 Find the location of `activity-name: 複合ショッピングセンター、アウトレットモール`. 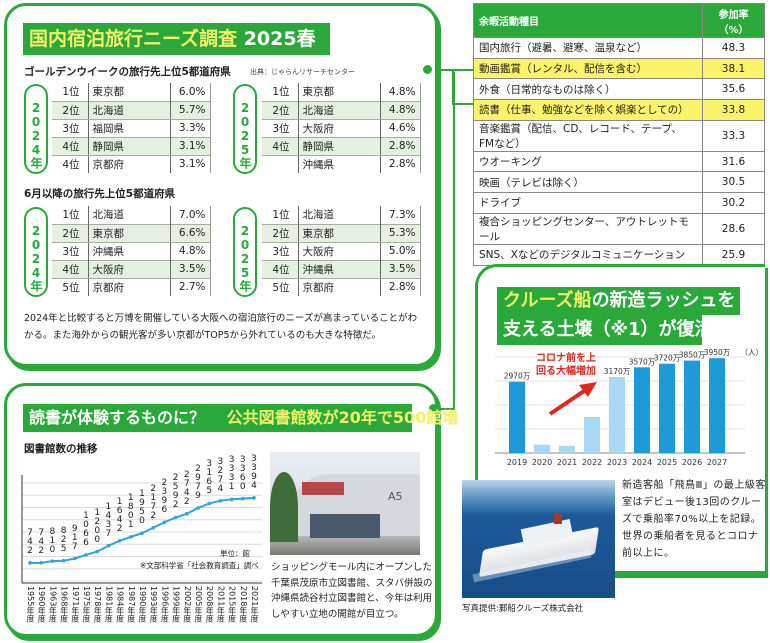

activity-name: 複合ショッピングセンター、アウトレットモール is located at coordinates (588, 228).